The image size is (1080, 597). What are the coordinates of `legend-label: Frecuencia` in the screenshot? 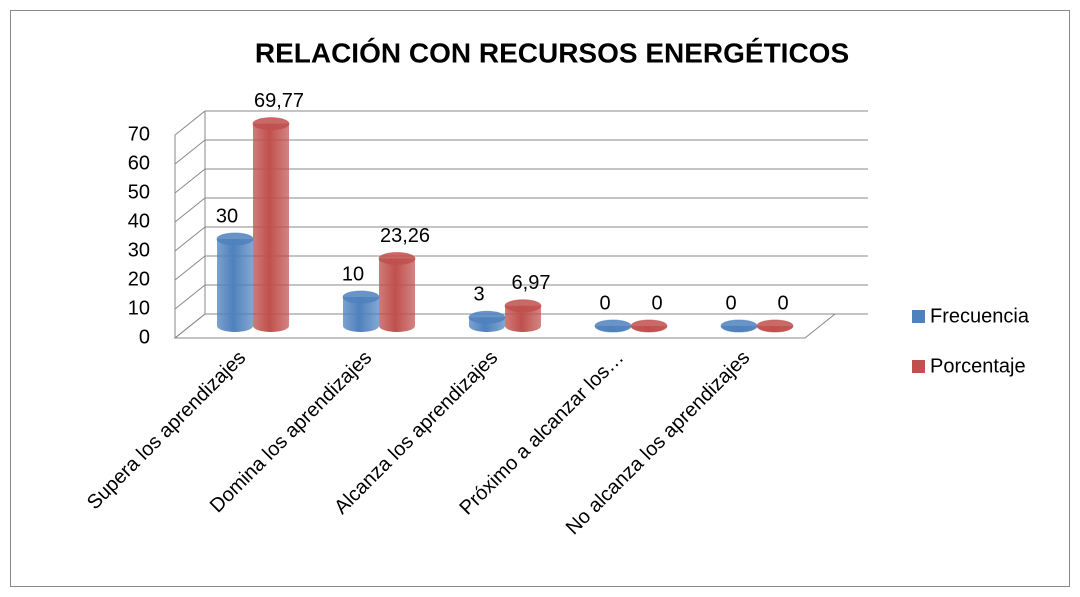 It's located at (980, 316).